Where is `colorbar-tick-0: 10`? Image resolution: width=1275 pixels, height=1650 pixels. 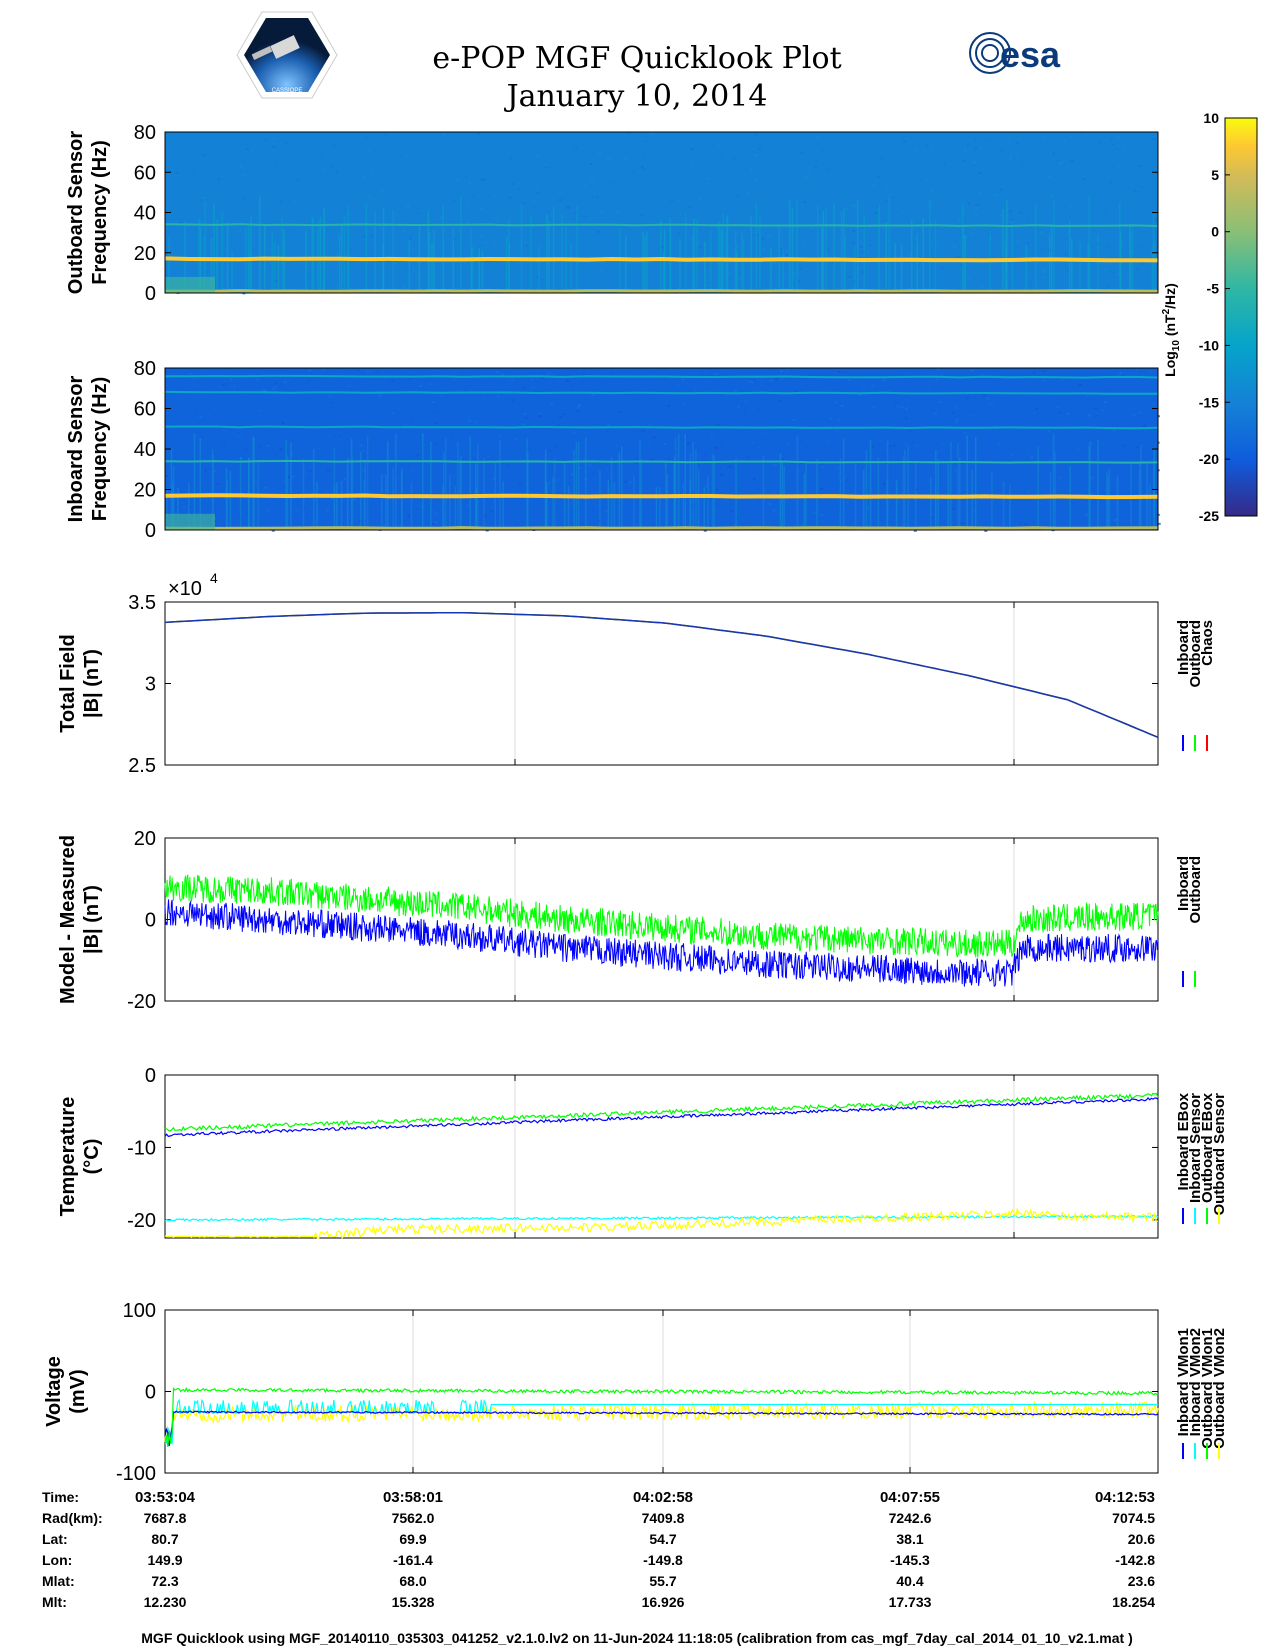
colorbar-tick-0: 10 is located at coordinates (1211, 118).